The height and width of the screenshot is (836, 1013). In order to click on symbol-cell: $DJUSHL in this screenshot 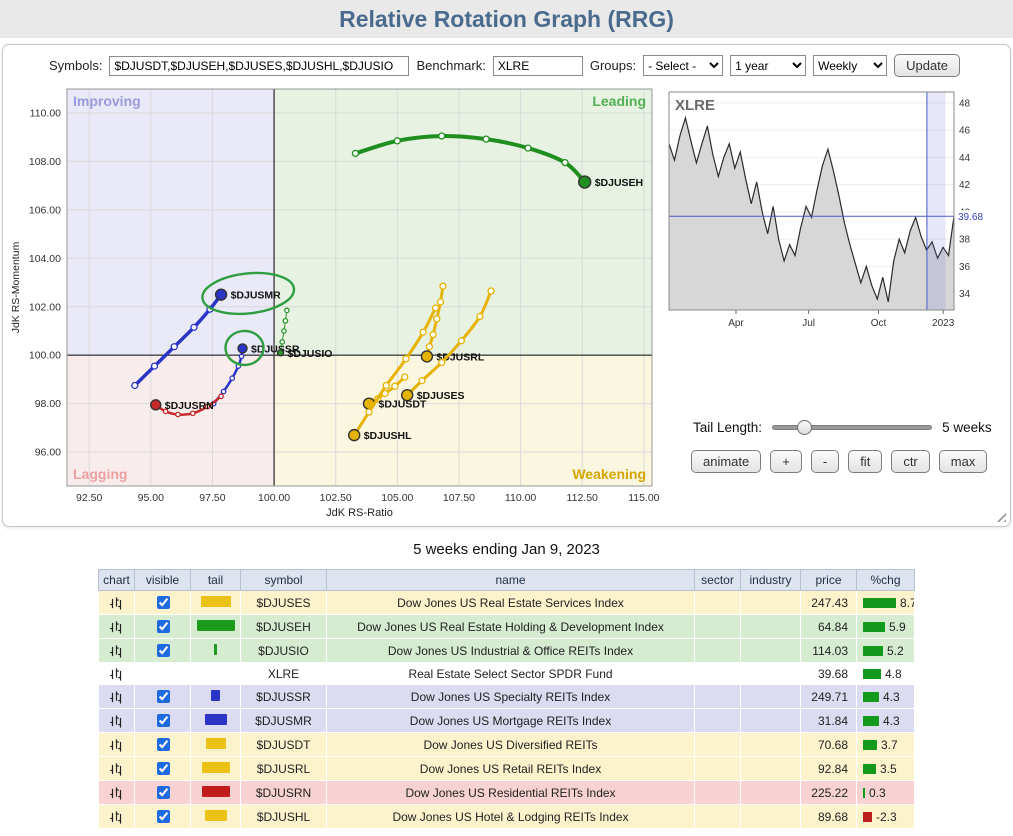, I will do `click(283, 816)`.